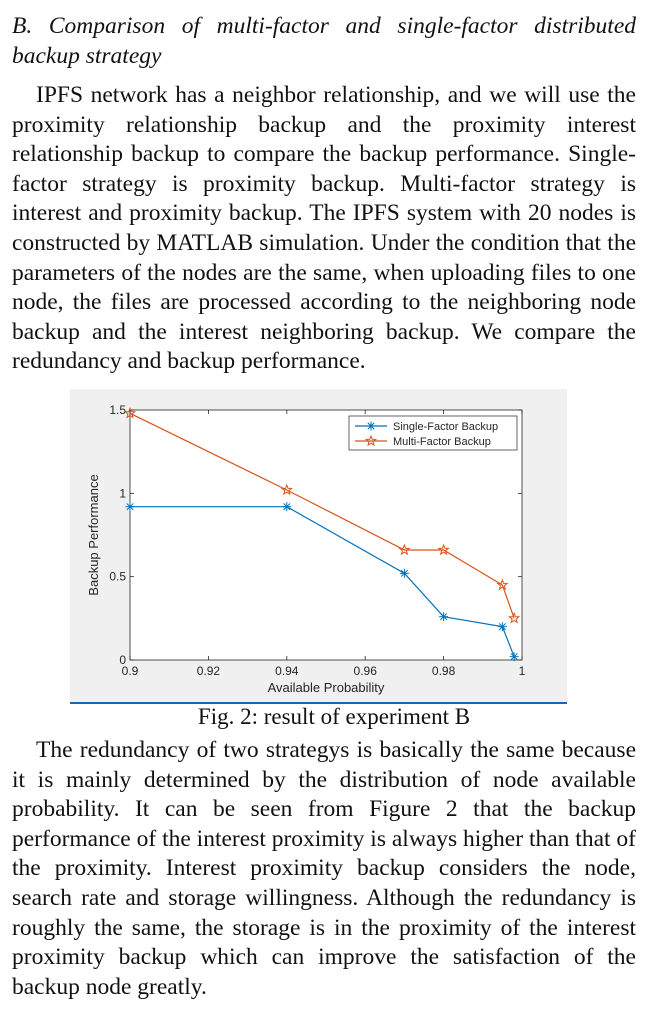 This screenshot has width=668, height=1021. I want to click on y-tick-label: 0.5, so click(117, 577).